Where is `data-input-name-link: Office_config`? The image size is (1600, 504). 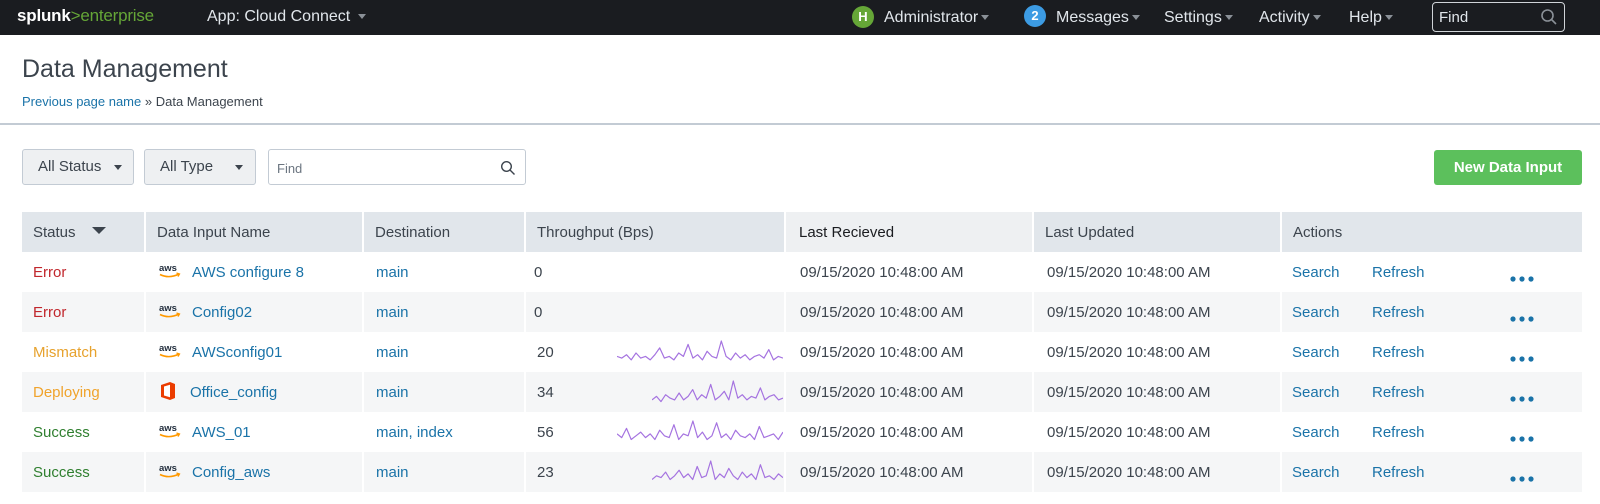 data-input-name-link: Office_config is located at coordinates (234, 392).